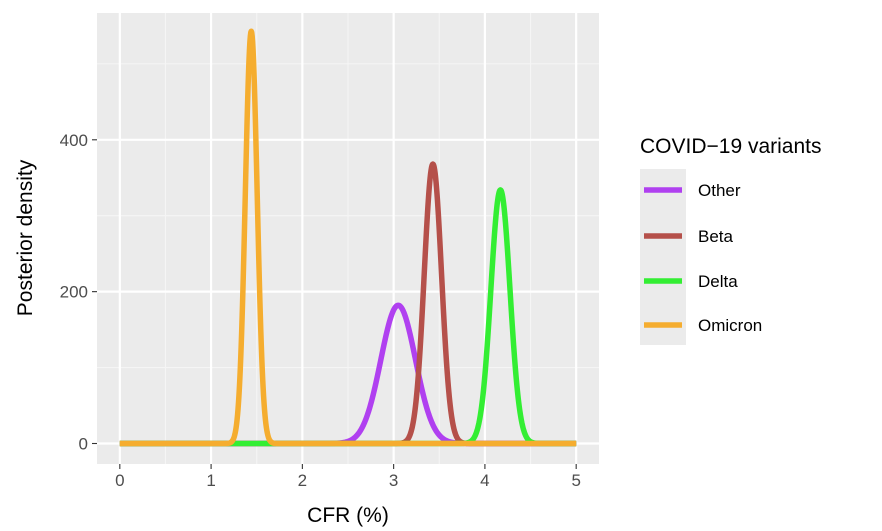 Image resolution: width=882 pixels, height=531 pixels. What do you see at coordinates (575, 480) in the screenshot?
I see `x-tick-label: 5` at bounding box center [575, 480].